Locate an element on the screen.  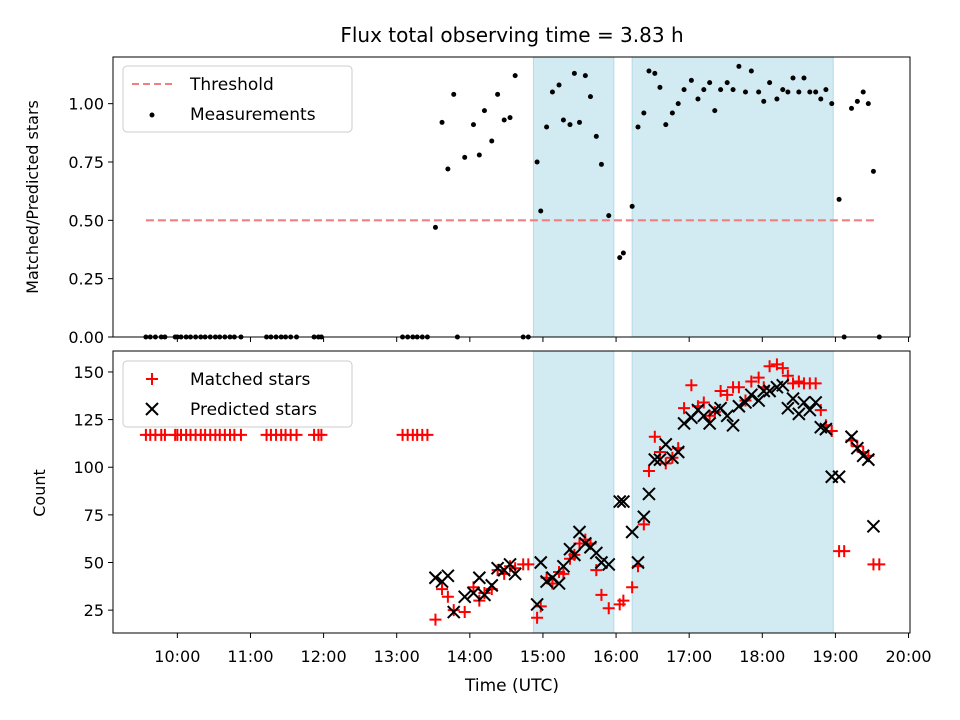
ratio-legend: Threshold Measurements is located at coordinates (237, 99).